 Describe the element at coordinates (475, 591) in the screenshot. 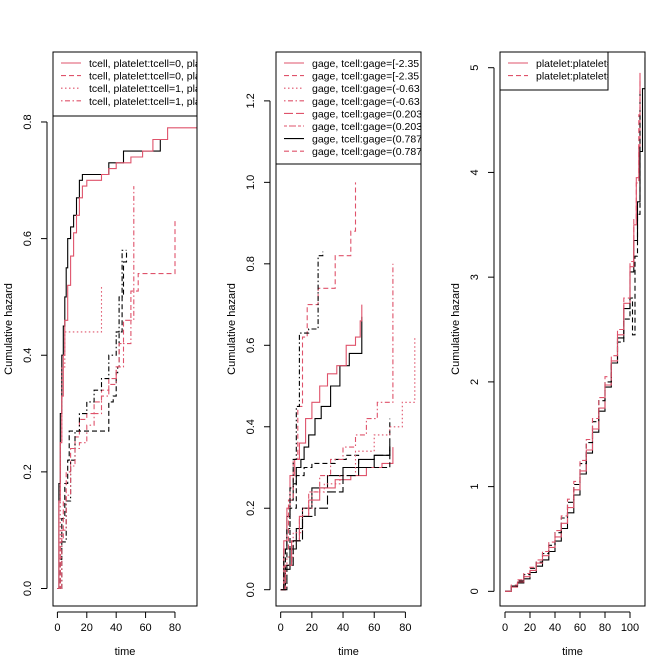

I see `y-tick-label: 0` at that location.